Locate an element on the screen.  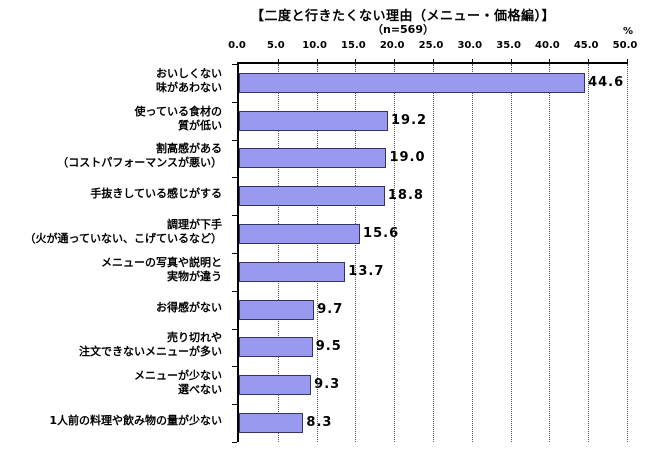
category-label-line: メニューが少ない is located at coordinates (178, 376).